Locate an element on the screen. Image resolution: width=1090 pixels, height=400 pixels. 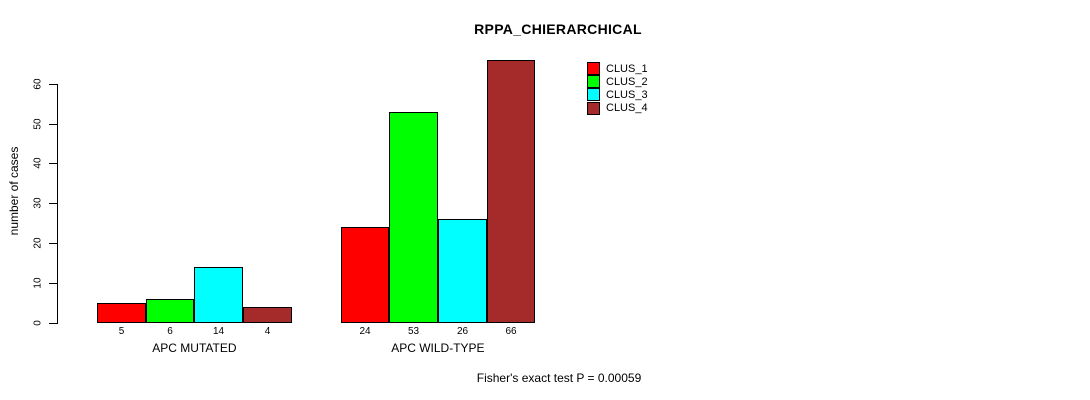
bar-clus_4-apc-mutated is located at coordinates (267, 315).